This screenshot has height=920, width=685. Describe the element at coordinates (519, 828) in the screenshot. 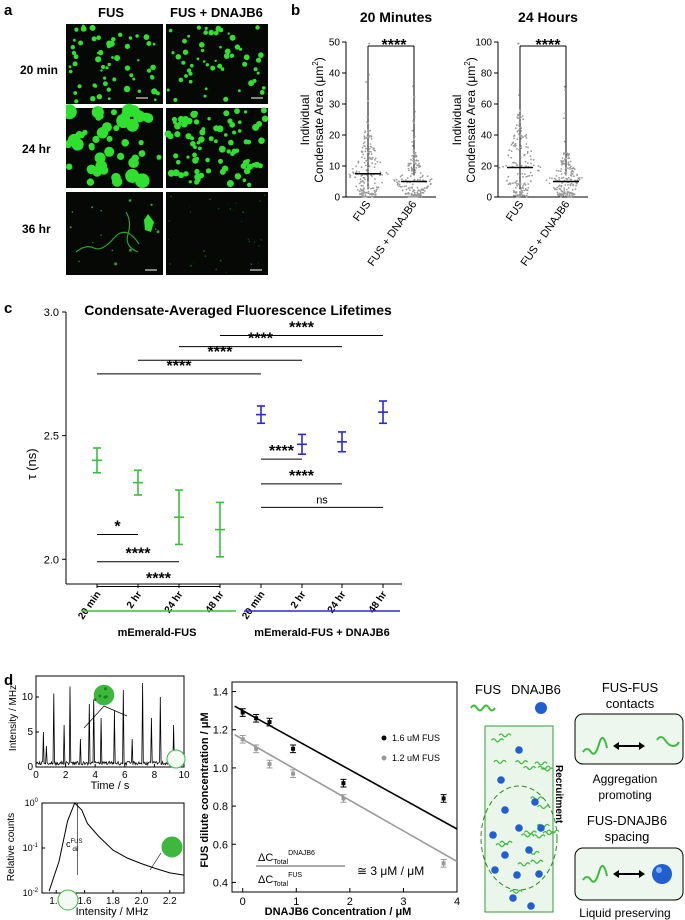

I see `dnajb6-molecule` at that location.